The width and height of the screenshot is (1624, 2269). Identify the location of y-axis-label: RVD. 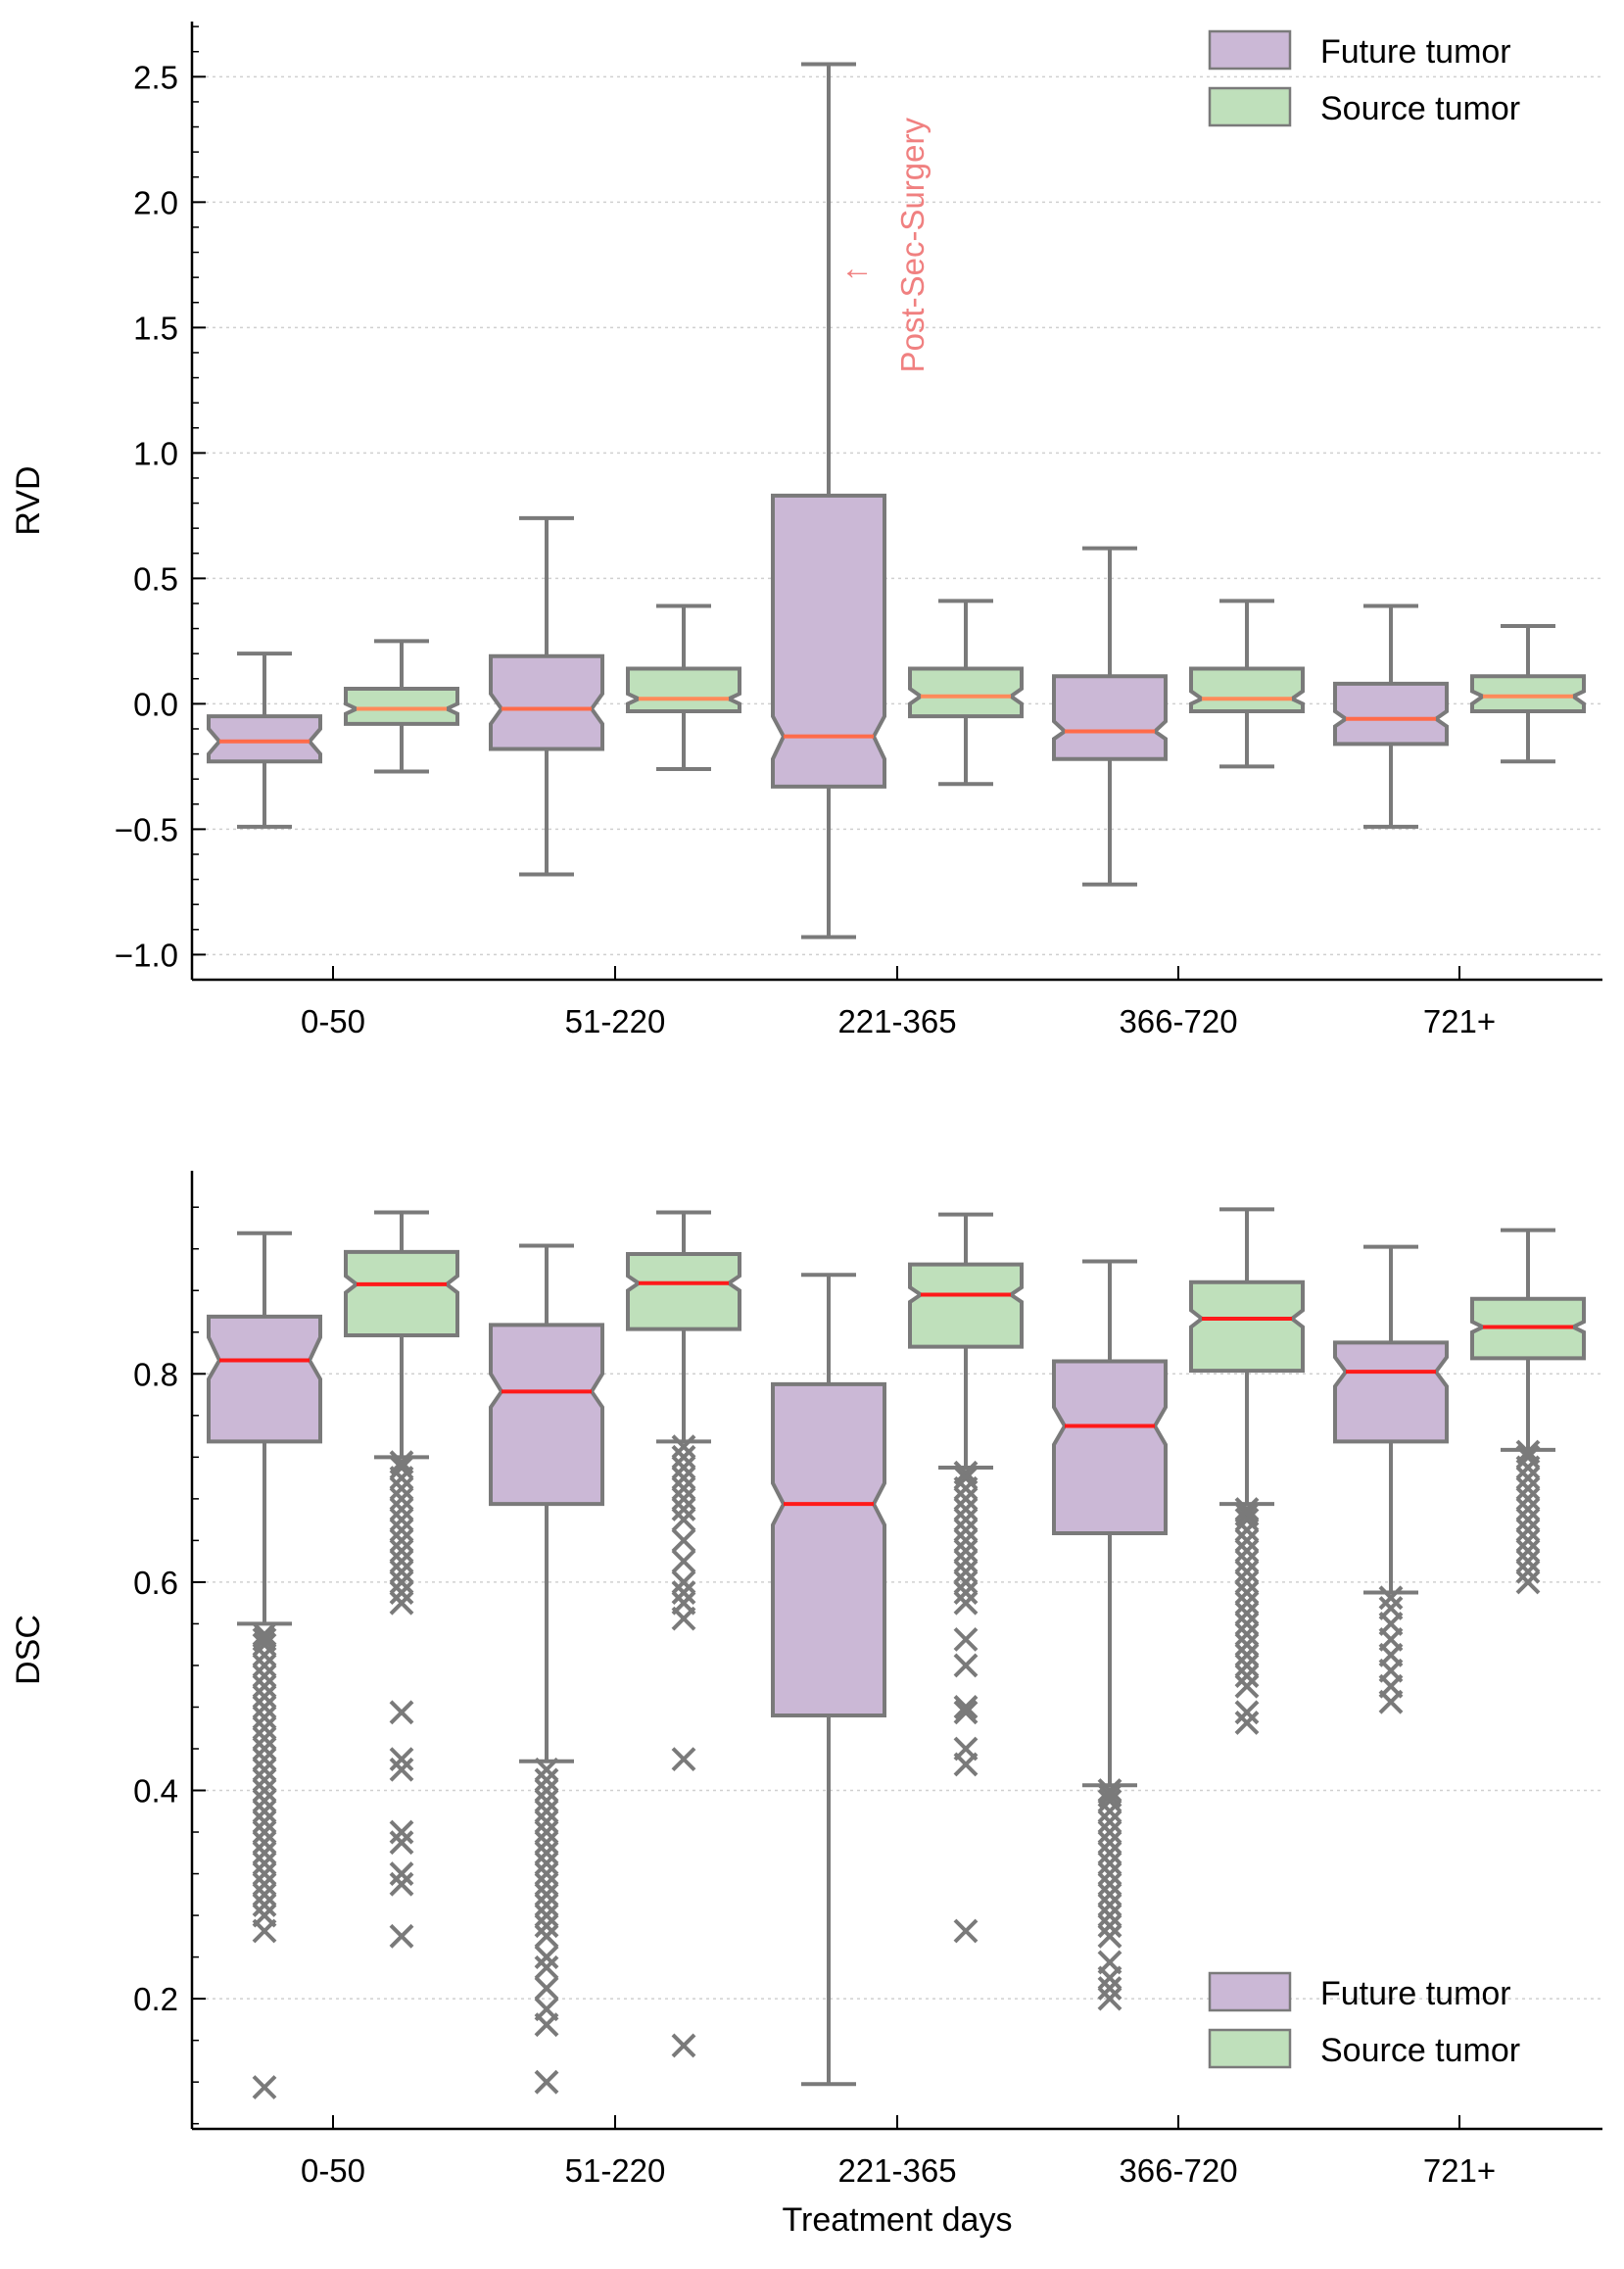
(29, 500).